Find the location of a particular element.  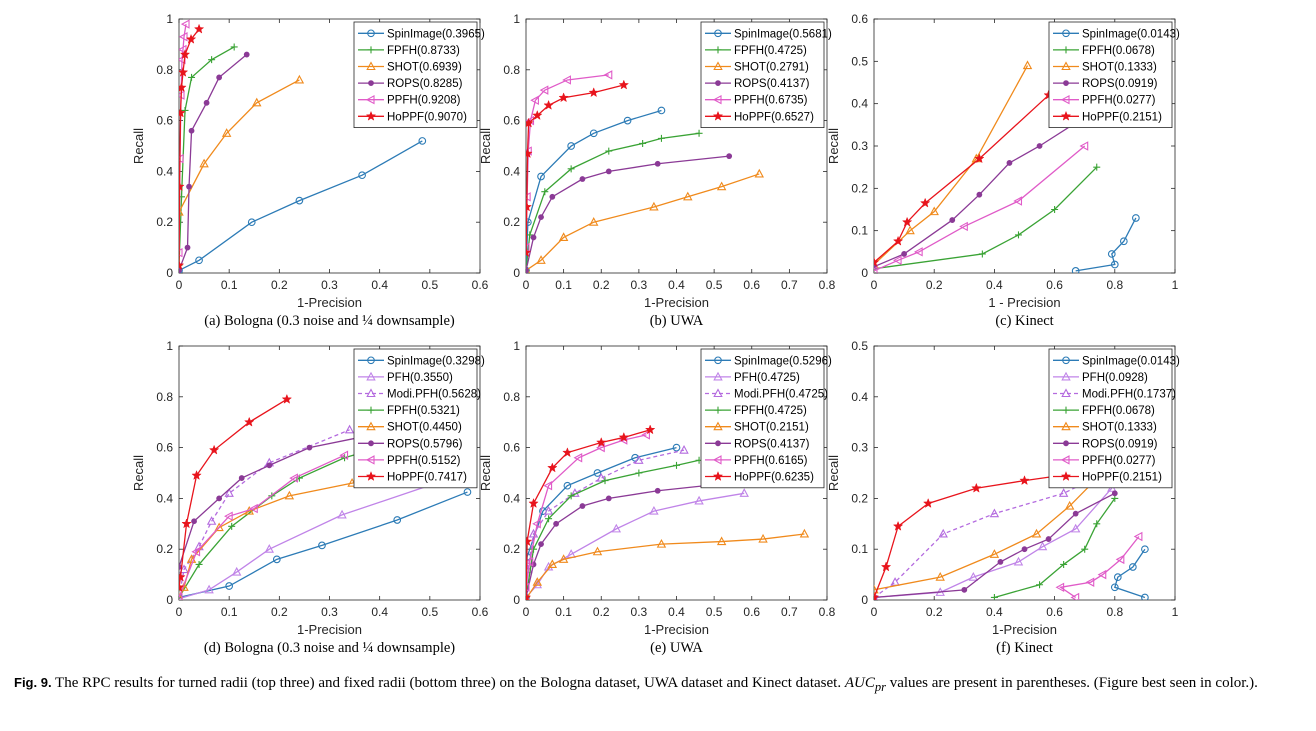

legend-label: Modi.PFH(0.4725) is located at coordinates (781, 395).